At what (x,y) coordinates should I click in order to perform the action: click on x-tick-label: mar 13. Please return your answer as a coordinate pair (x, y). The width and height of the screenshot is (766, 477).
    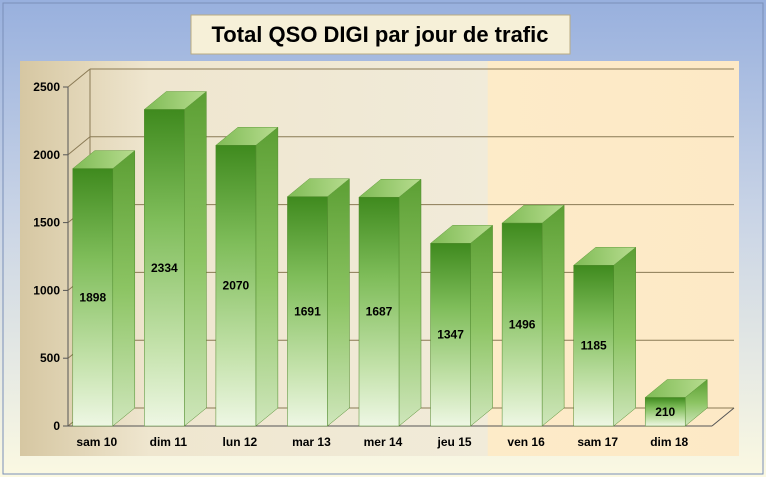
    Looking at the image, I should click on (311, 442).